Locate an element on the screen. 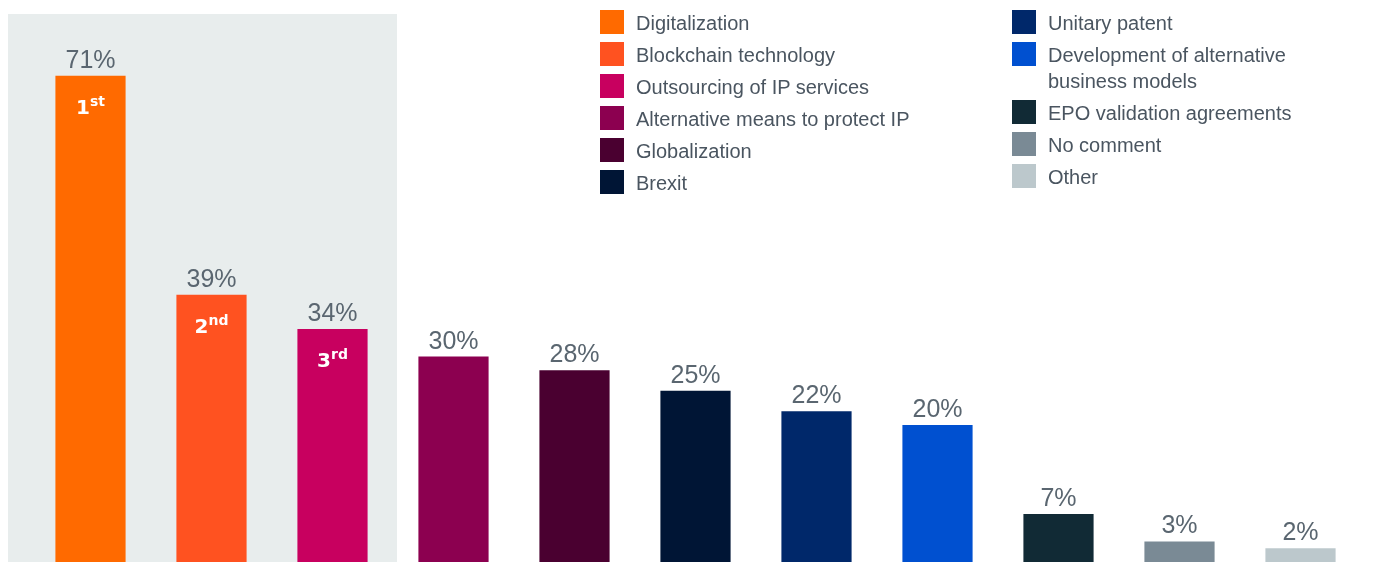 The width and height of the screenshot is (1375, 562). legend-label: Blockchain technology is located at coordinates (736, 55).